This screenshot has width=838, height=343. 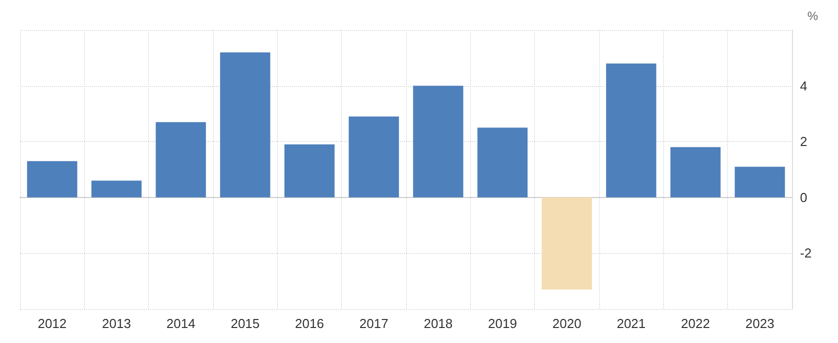 What do you see at coordinates (759, 323) in the screenshot?
I see `x-tick-label: 2023` at bounding box center [759, 323].